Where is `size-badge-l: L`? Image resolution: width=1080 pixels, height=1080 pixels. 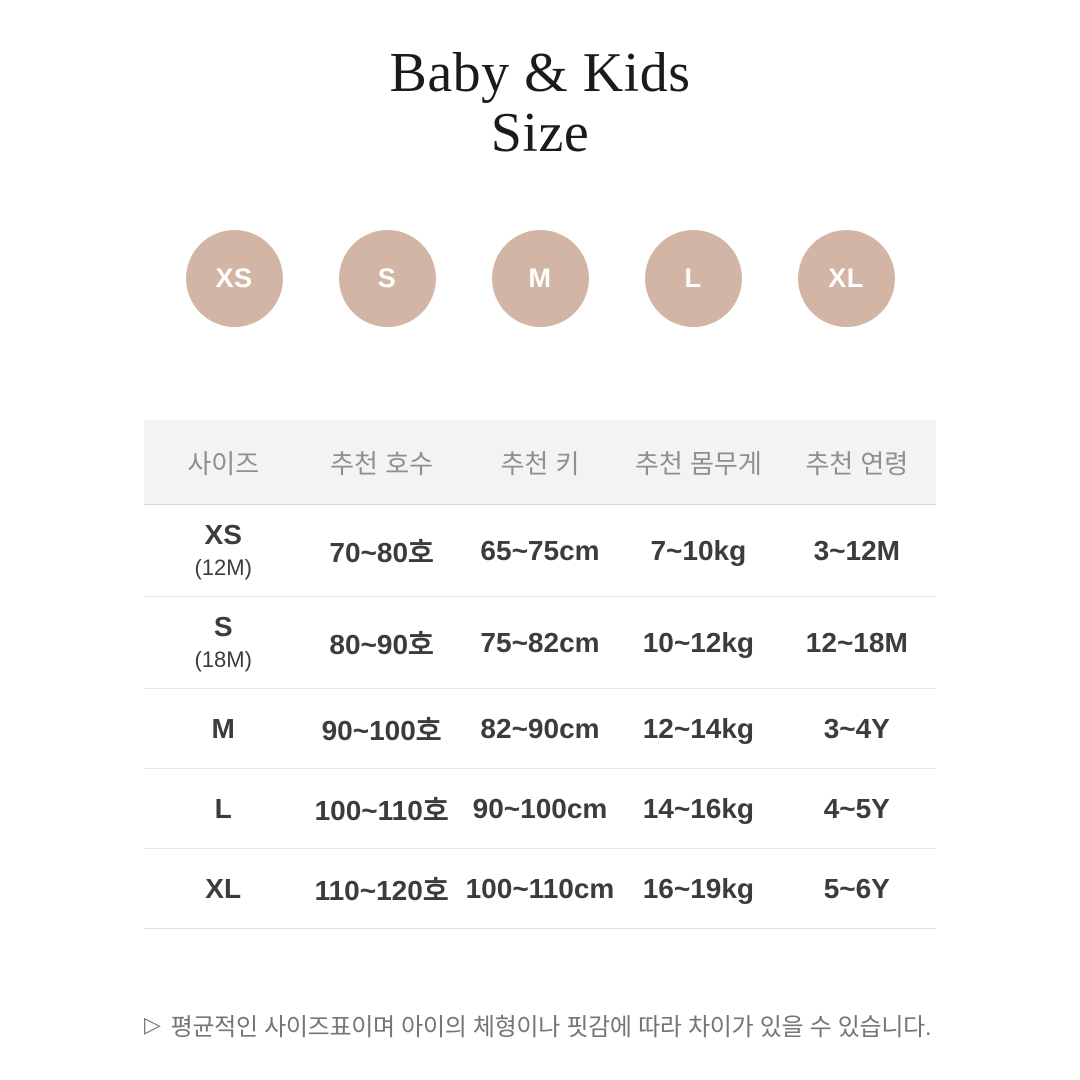 size-badge-l: L is located at coordinates (693, 278).